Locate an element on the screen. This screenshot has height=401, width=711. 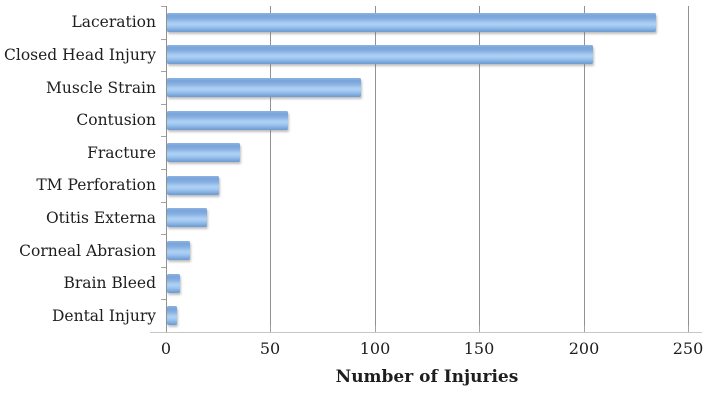
category-label-laceration: Laceration is located at coordinates (113, 22).